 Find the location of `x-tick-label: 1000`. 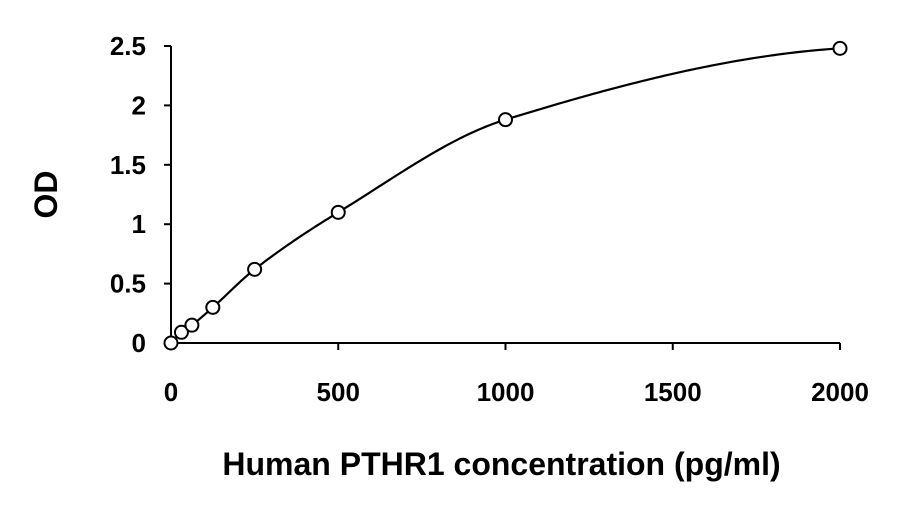

x-tick-label: 1000 is located at coordinates (506, 392).